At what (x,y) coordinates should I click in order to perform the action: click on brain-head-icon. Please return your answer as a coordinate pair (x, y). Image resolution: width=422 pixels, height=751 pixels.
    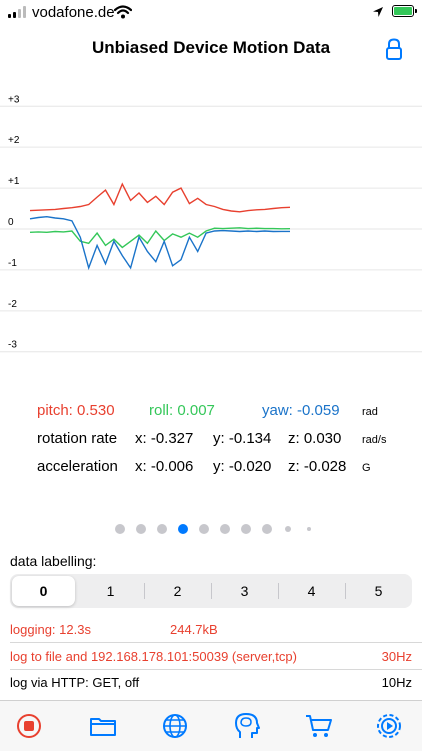
    Looking at the image, I should click on (247, 726).